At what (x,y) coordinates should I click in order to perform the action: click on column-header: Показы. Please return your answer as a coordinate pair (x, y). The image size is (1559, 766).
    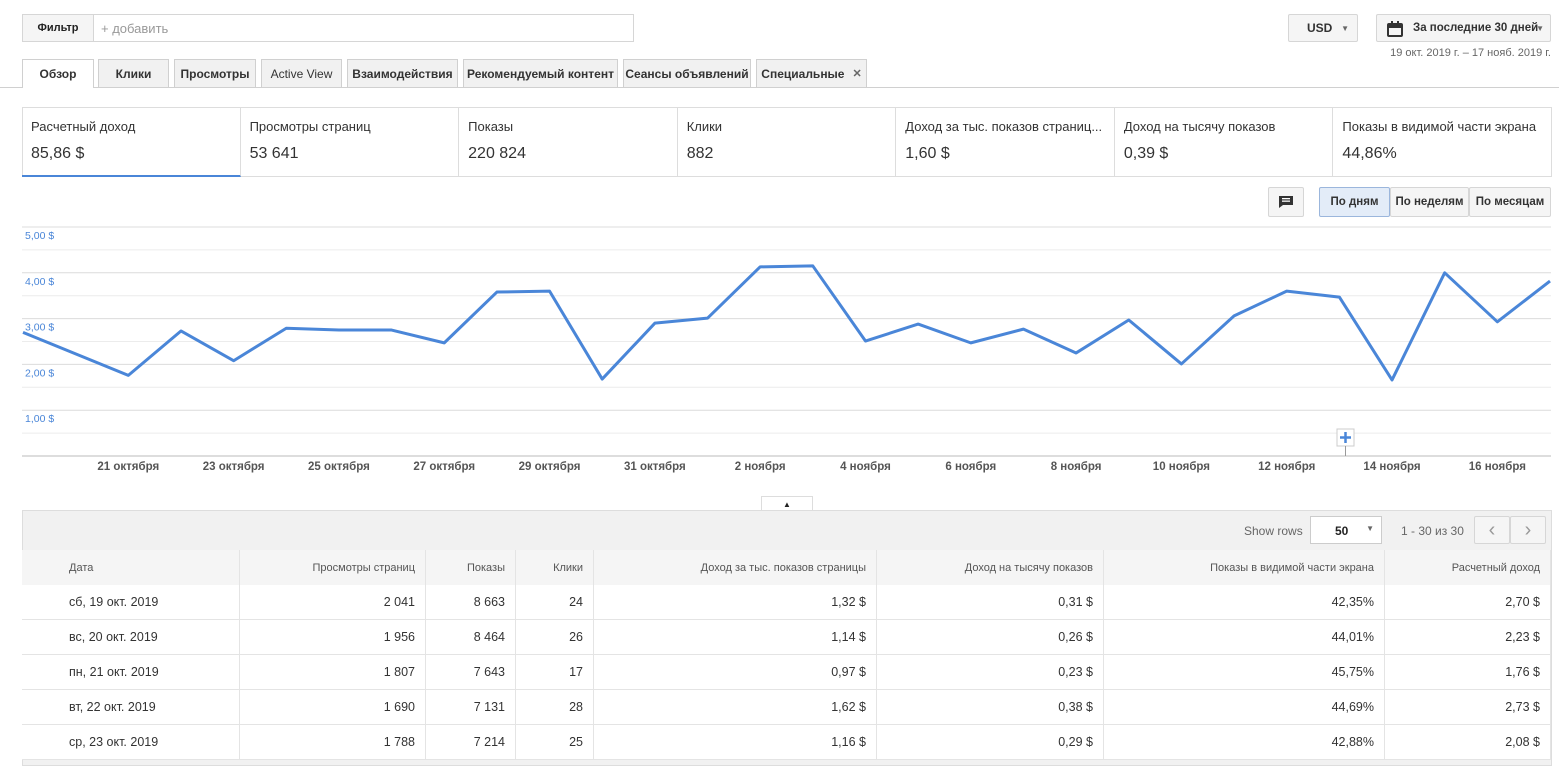
    Looking at the image, I should click on (471, 567).